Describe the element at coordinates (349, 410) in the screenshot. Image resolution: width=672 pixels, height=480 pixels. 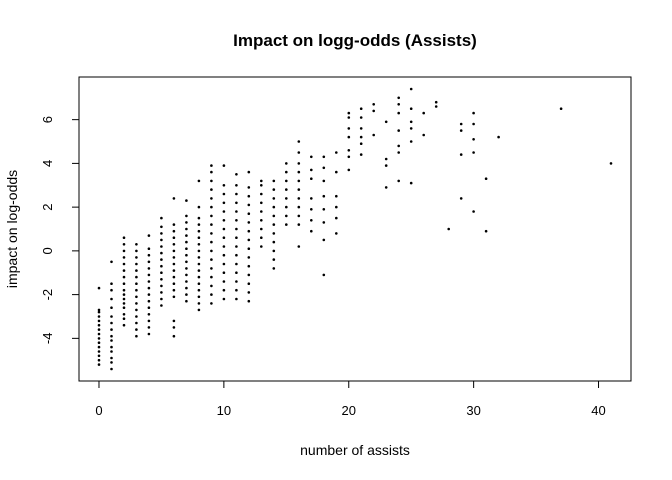
I see `x-tick-label: 20` at that location.